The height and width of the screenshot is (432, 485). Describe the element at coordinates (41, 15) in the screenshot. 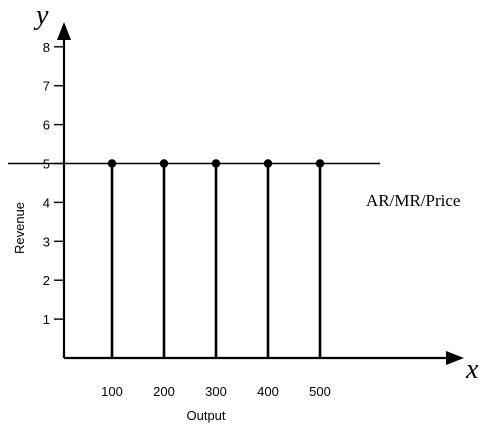

I see `y-axis-symbol: y` at that location.